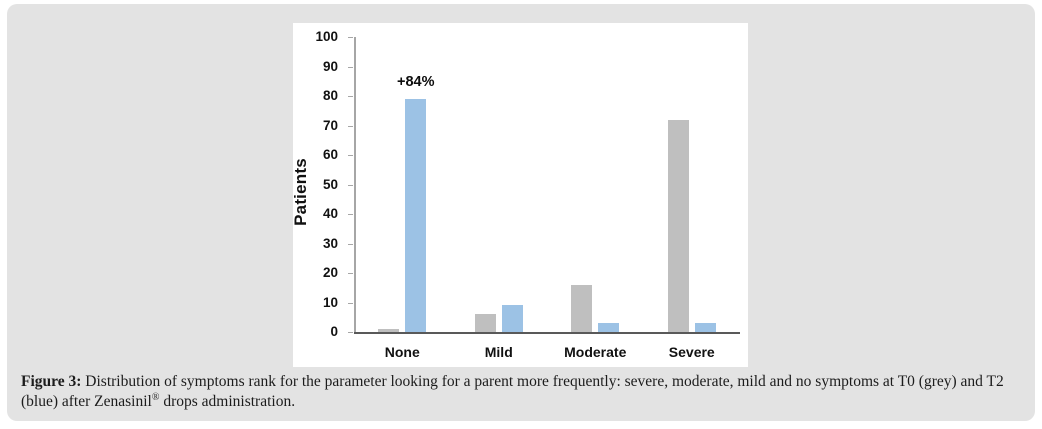 Image resolution: width=1042 pixels, height=429 pixels. What do you see at coordinates (582, 308) in the screenshot?
I see `bar-t0-moderate` at bounding box center [582, 308].